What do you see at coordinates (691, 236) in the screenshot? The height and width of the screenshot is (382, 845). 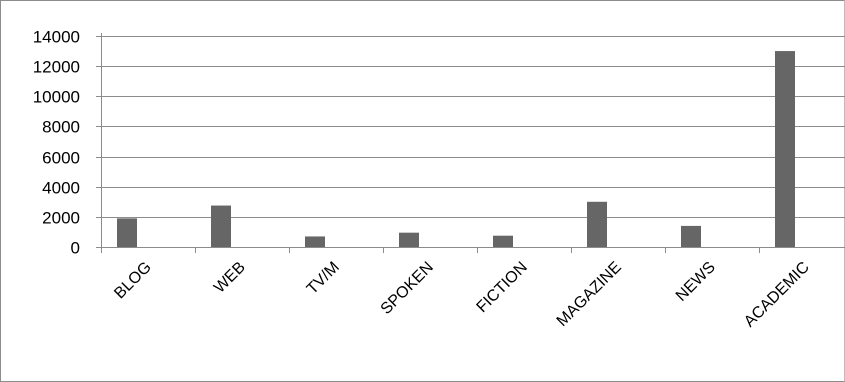 I see `bar-news` at bounding box center [691, 236].